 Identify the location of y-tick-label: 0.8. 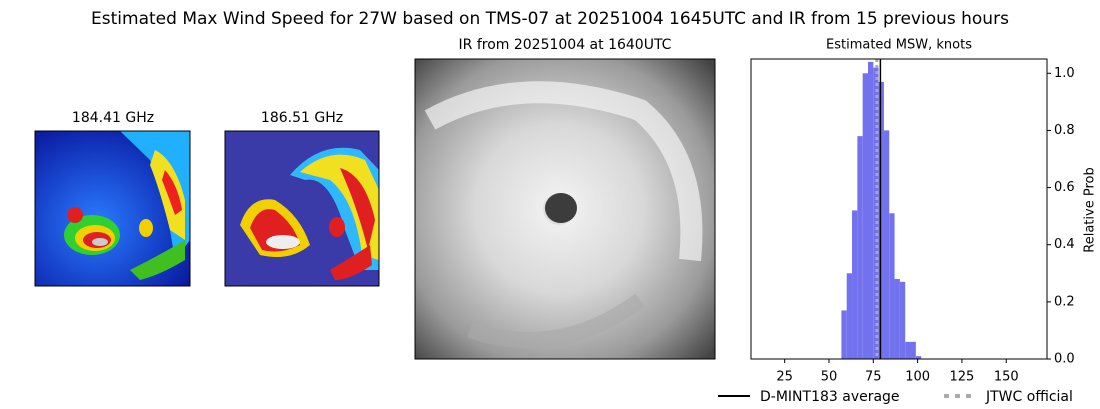
(1064, 130).